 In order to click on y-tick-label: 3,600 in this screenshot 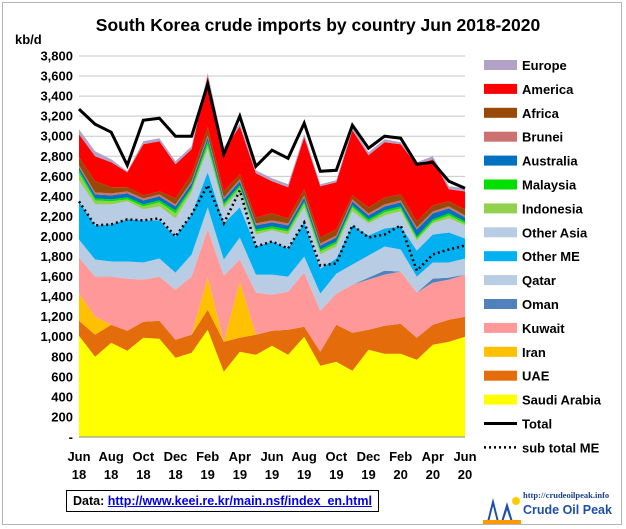, I will do `click(56, 76)`.